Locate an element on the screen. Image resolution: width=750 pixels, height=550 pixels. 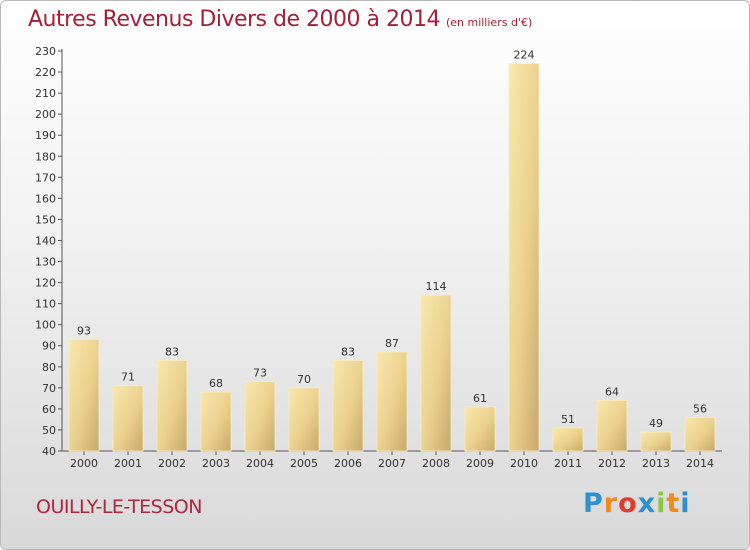
bar-group: 224 is located at coordinates (524, 250).